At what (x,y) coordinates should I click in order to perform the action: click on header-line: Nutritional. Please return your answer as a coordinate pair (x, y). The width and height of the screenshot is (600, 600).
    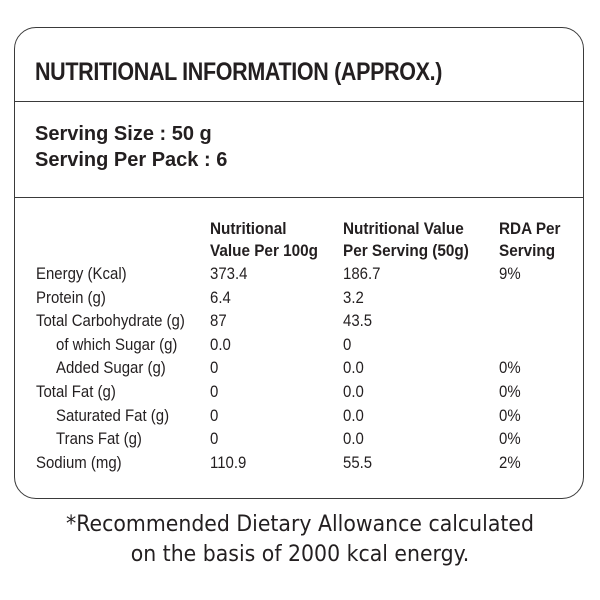
    Looking at the image, I should click on (248, 228).